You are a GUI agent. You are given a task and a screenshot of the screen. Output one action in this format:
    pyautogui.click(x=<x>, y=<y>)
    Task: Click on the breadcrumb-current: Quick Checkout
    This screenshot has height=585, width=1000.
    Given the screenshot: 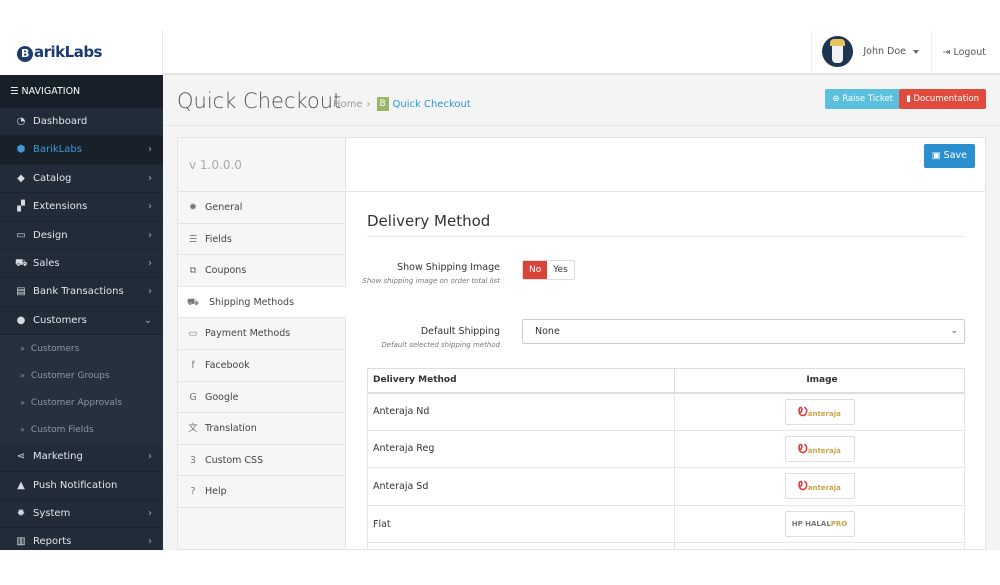 What is the action you would take?
    pyautogui.click(x=431, y=104)
    